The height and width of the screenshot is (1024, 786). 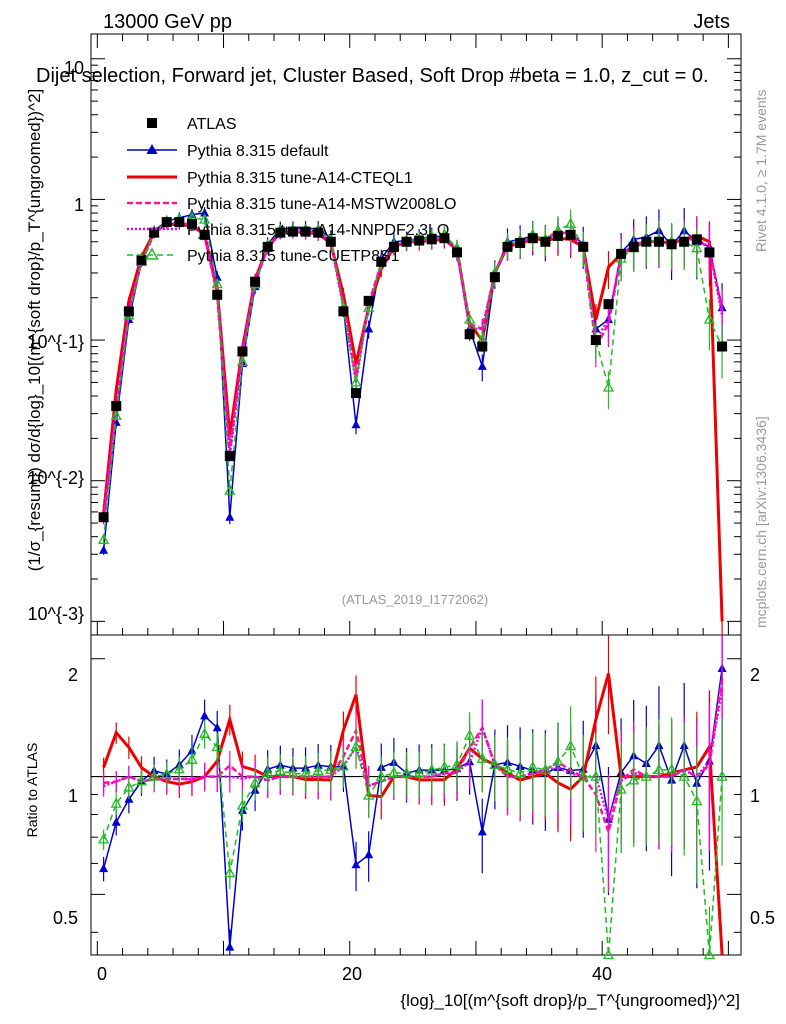 What do you see at coordinates (73, 796) in the screenshot?
I see `ratio-tick-label: 1` at bounding box center [73, 796].